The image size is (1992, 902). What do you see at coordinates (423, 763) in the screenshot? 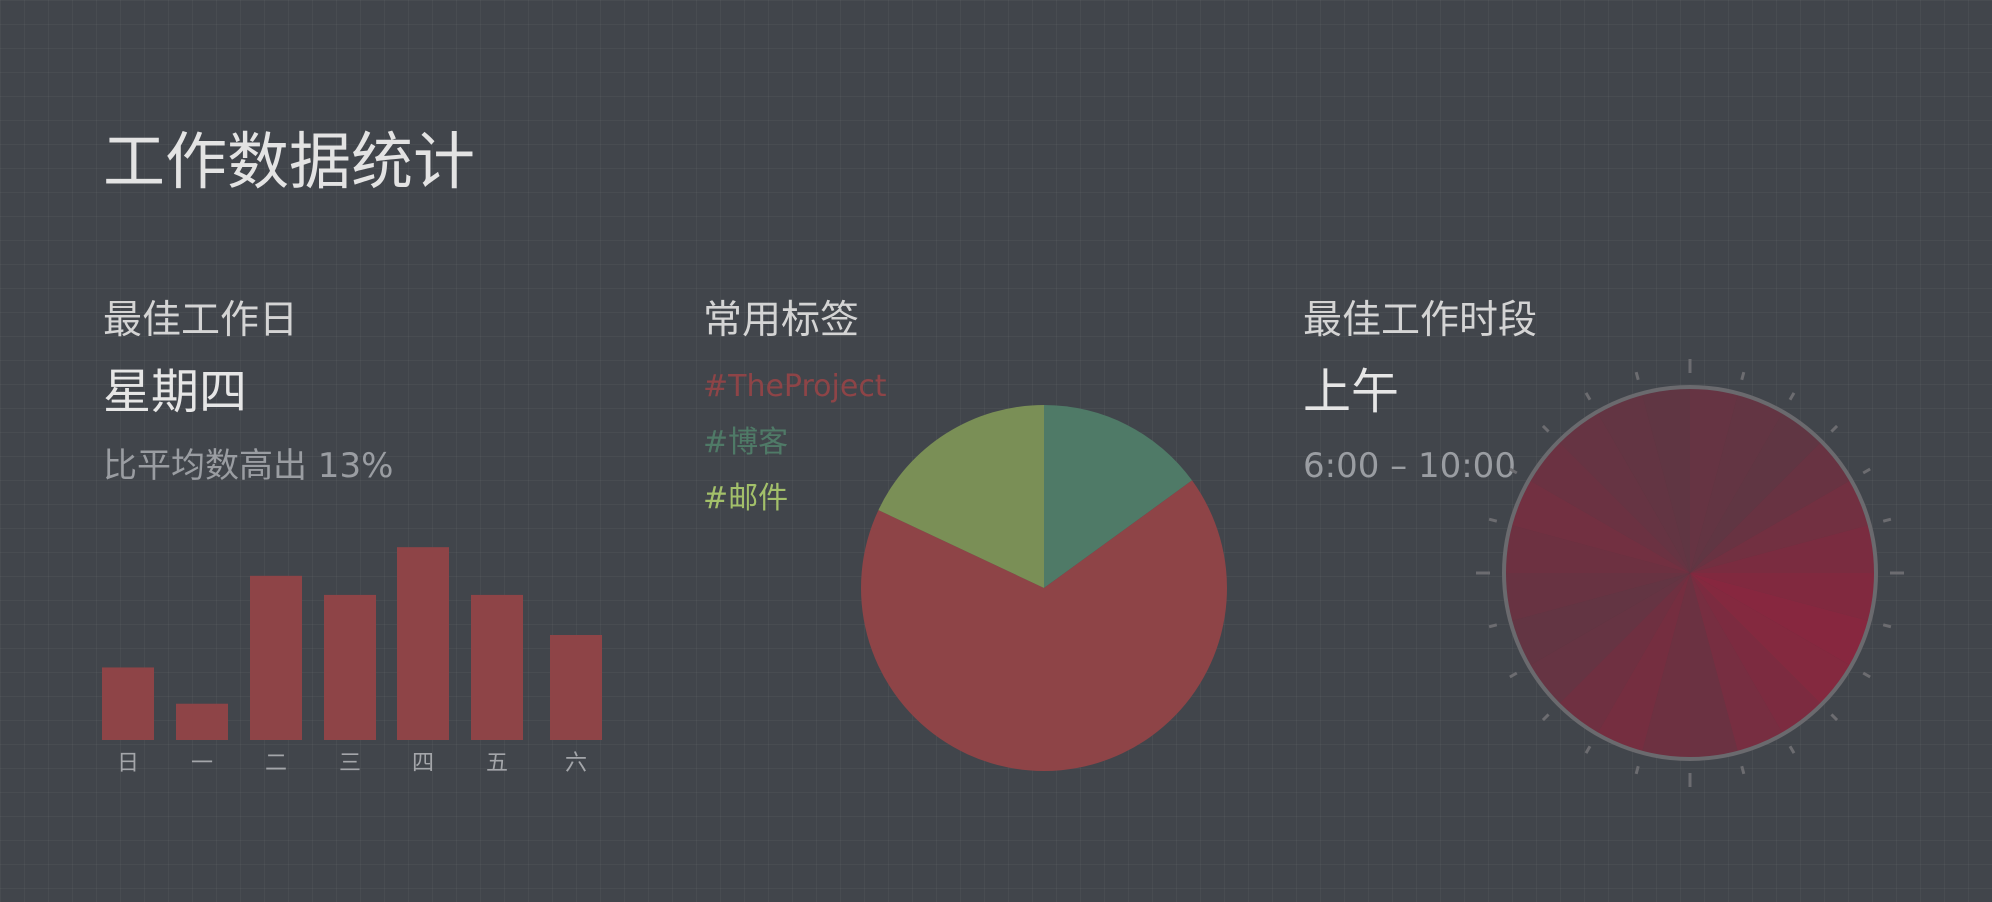
I see `bar-label-4: 四` at bounding box center [423, 763].